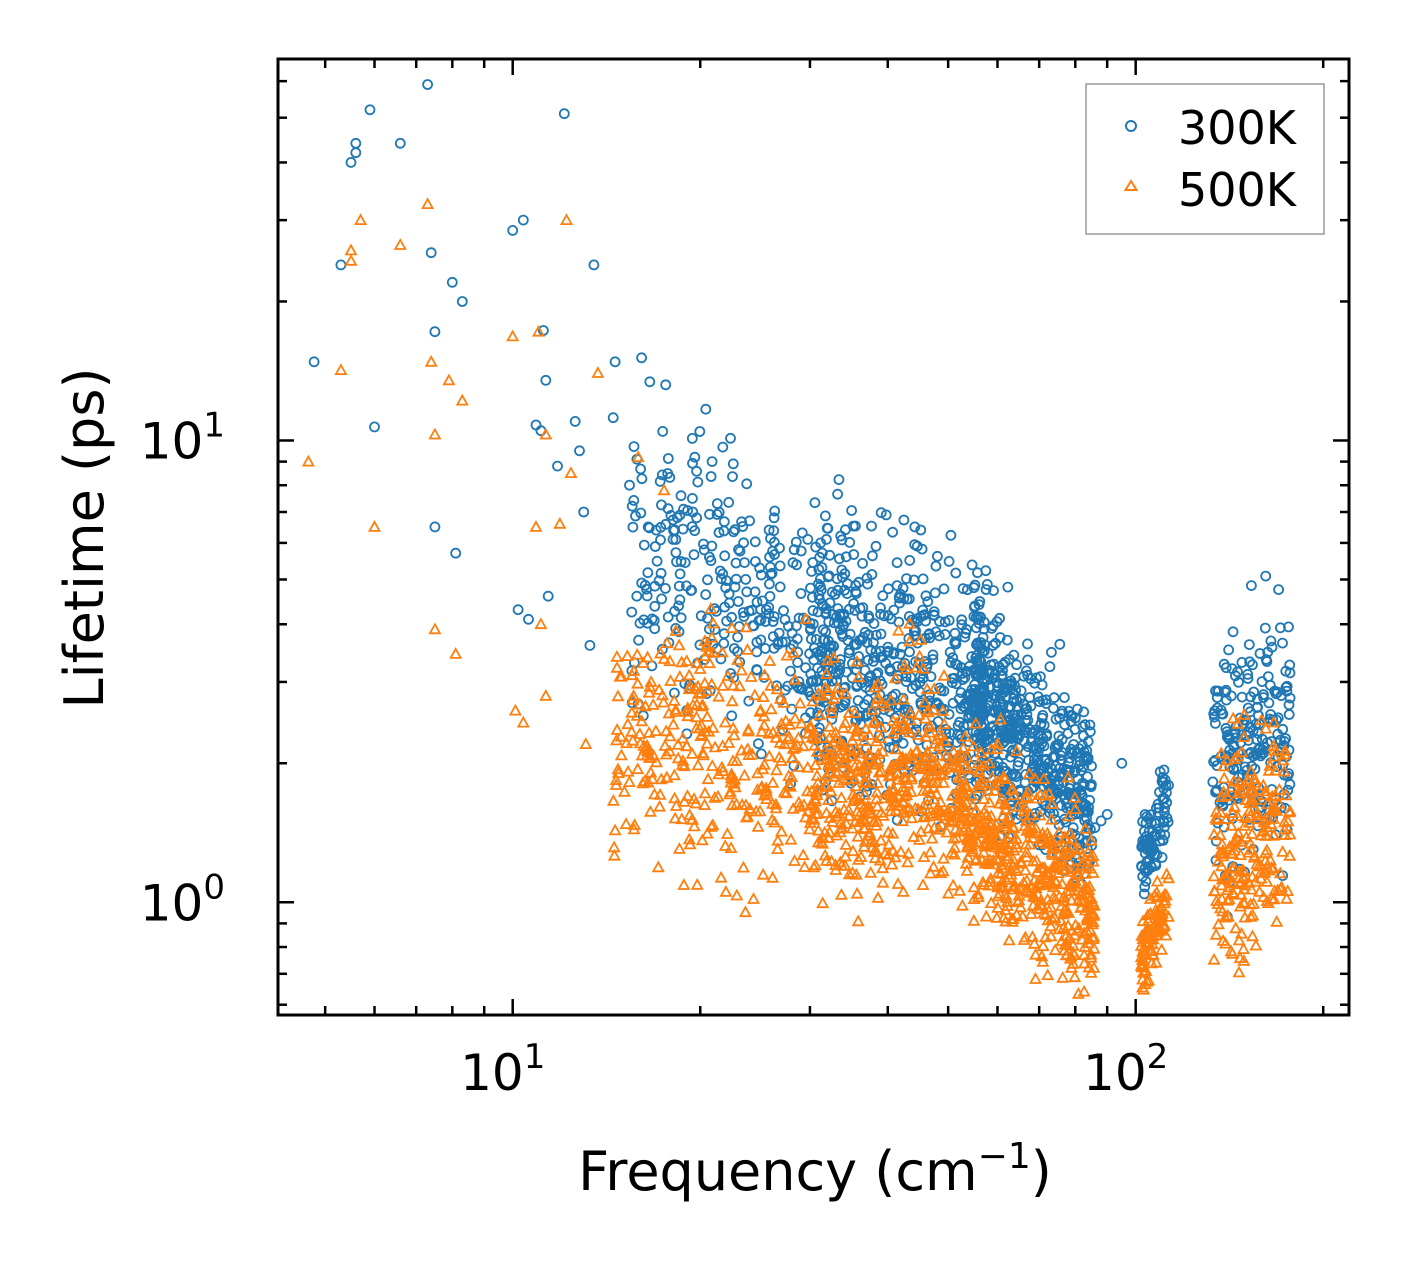 The height and width of the screenshot is (1265, 1408). What do you see at coordinates (1004, 1156) in the screenshot?
I see `x-axis-label-exponent: −1` at bounding box center [1004, 1156].